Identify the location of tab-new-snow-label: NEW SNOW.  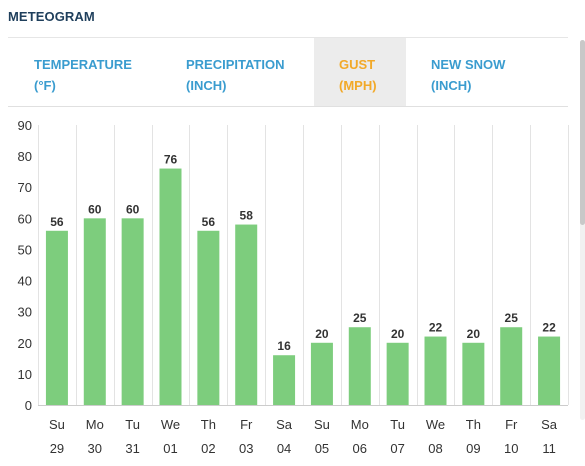
(468, 64).